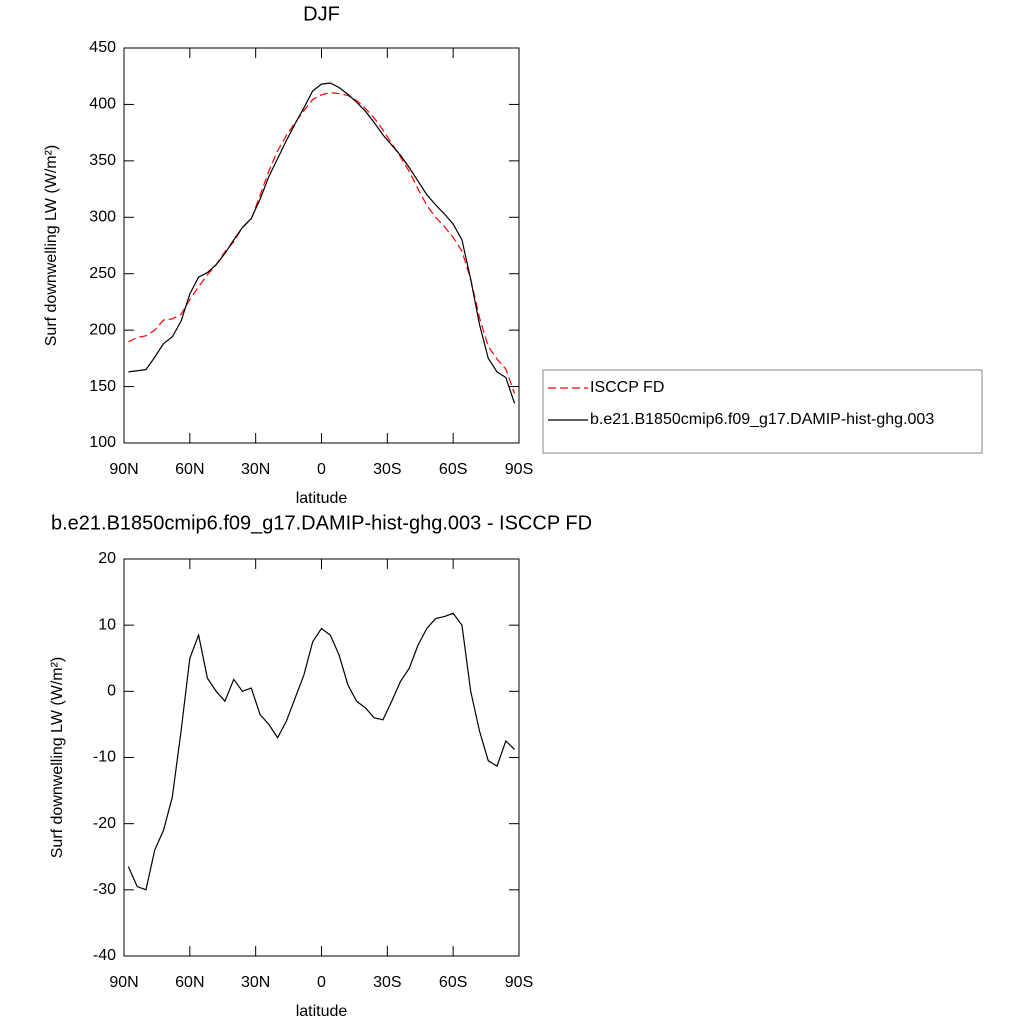  I want to click on y-tick-label: 350, so click(102, 160).